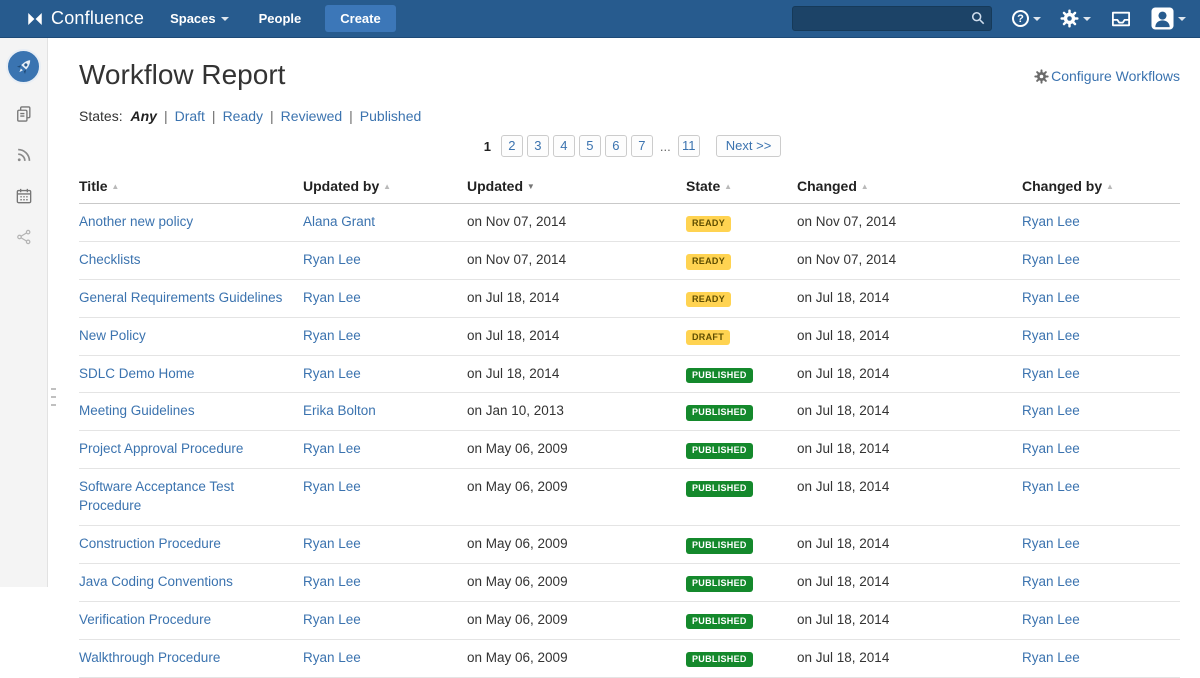 The width and height of the screenshot is (1200, 678). What do you see at coordinates (741, 187) in the screenshot?
I see `column-header-state: State ▲` at bounding box center [741, 187].